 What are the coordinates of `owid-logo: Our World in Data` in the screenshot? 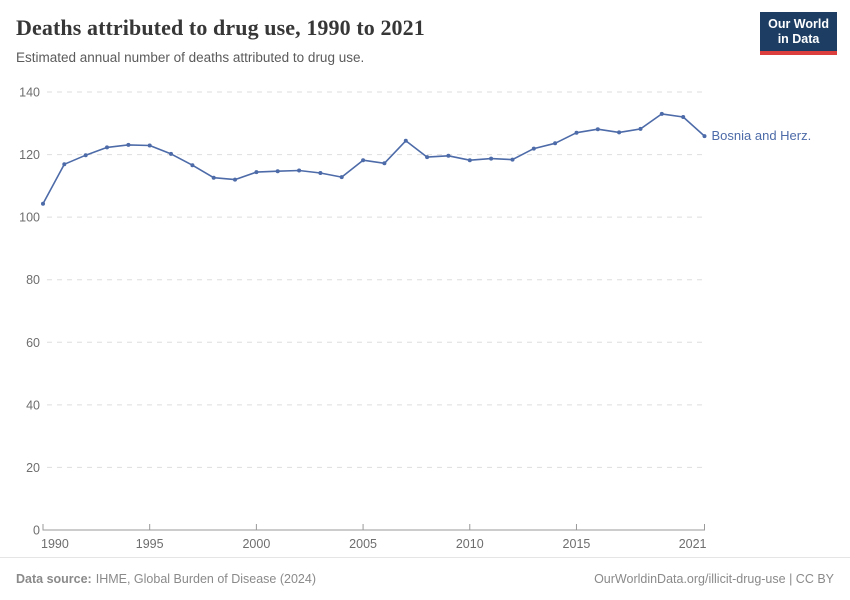 It's located at (798, 33).